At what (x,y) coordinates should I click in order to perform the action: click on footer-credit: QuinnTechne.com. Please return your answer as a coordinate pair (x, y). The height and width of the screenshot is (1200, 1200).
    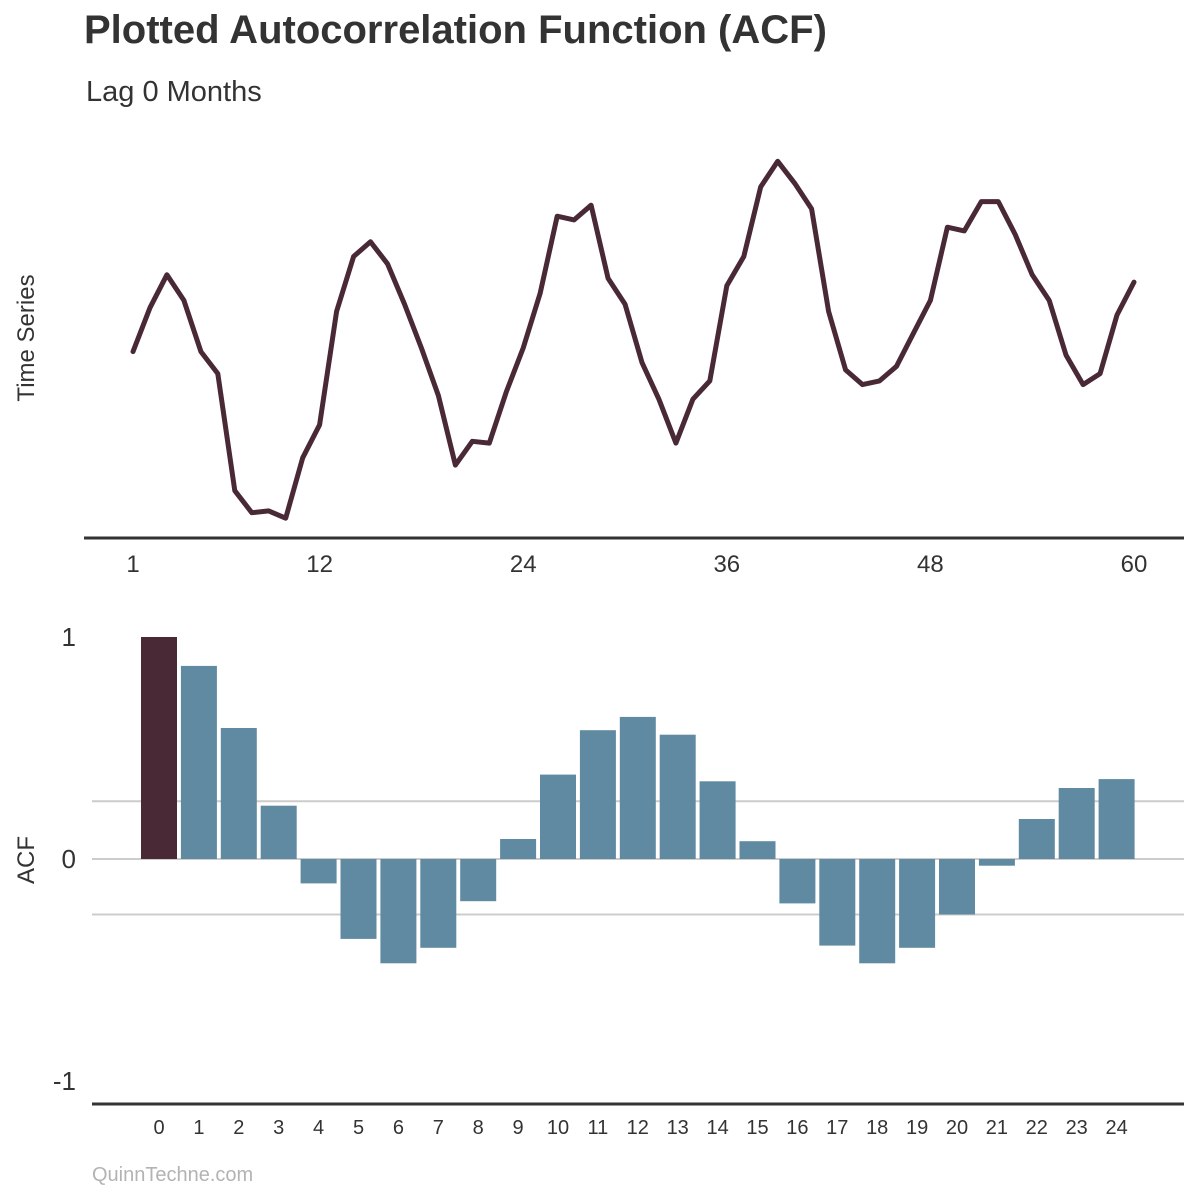
    Looking at the image, I should click on (173, 1175).